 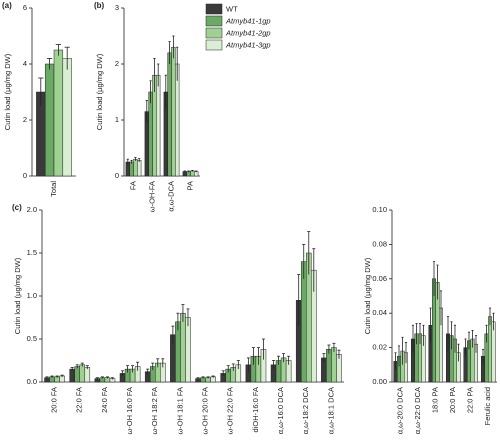 I want to click on y-tick-label: 0.02, so click(x=379, y=347).